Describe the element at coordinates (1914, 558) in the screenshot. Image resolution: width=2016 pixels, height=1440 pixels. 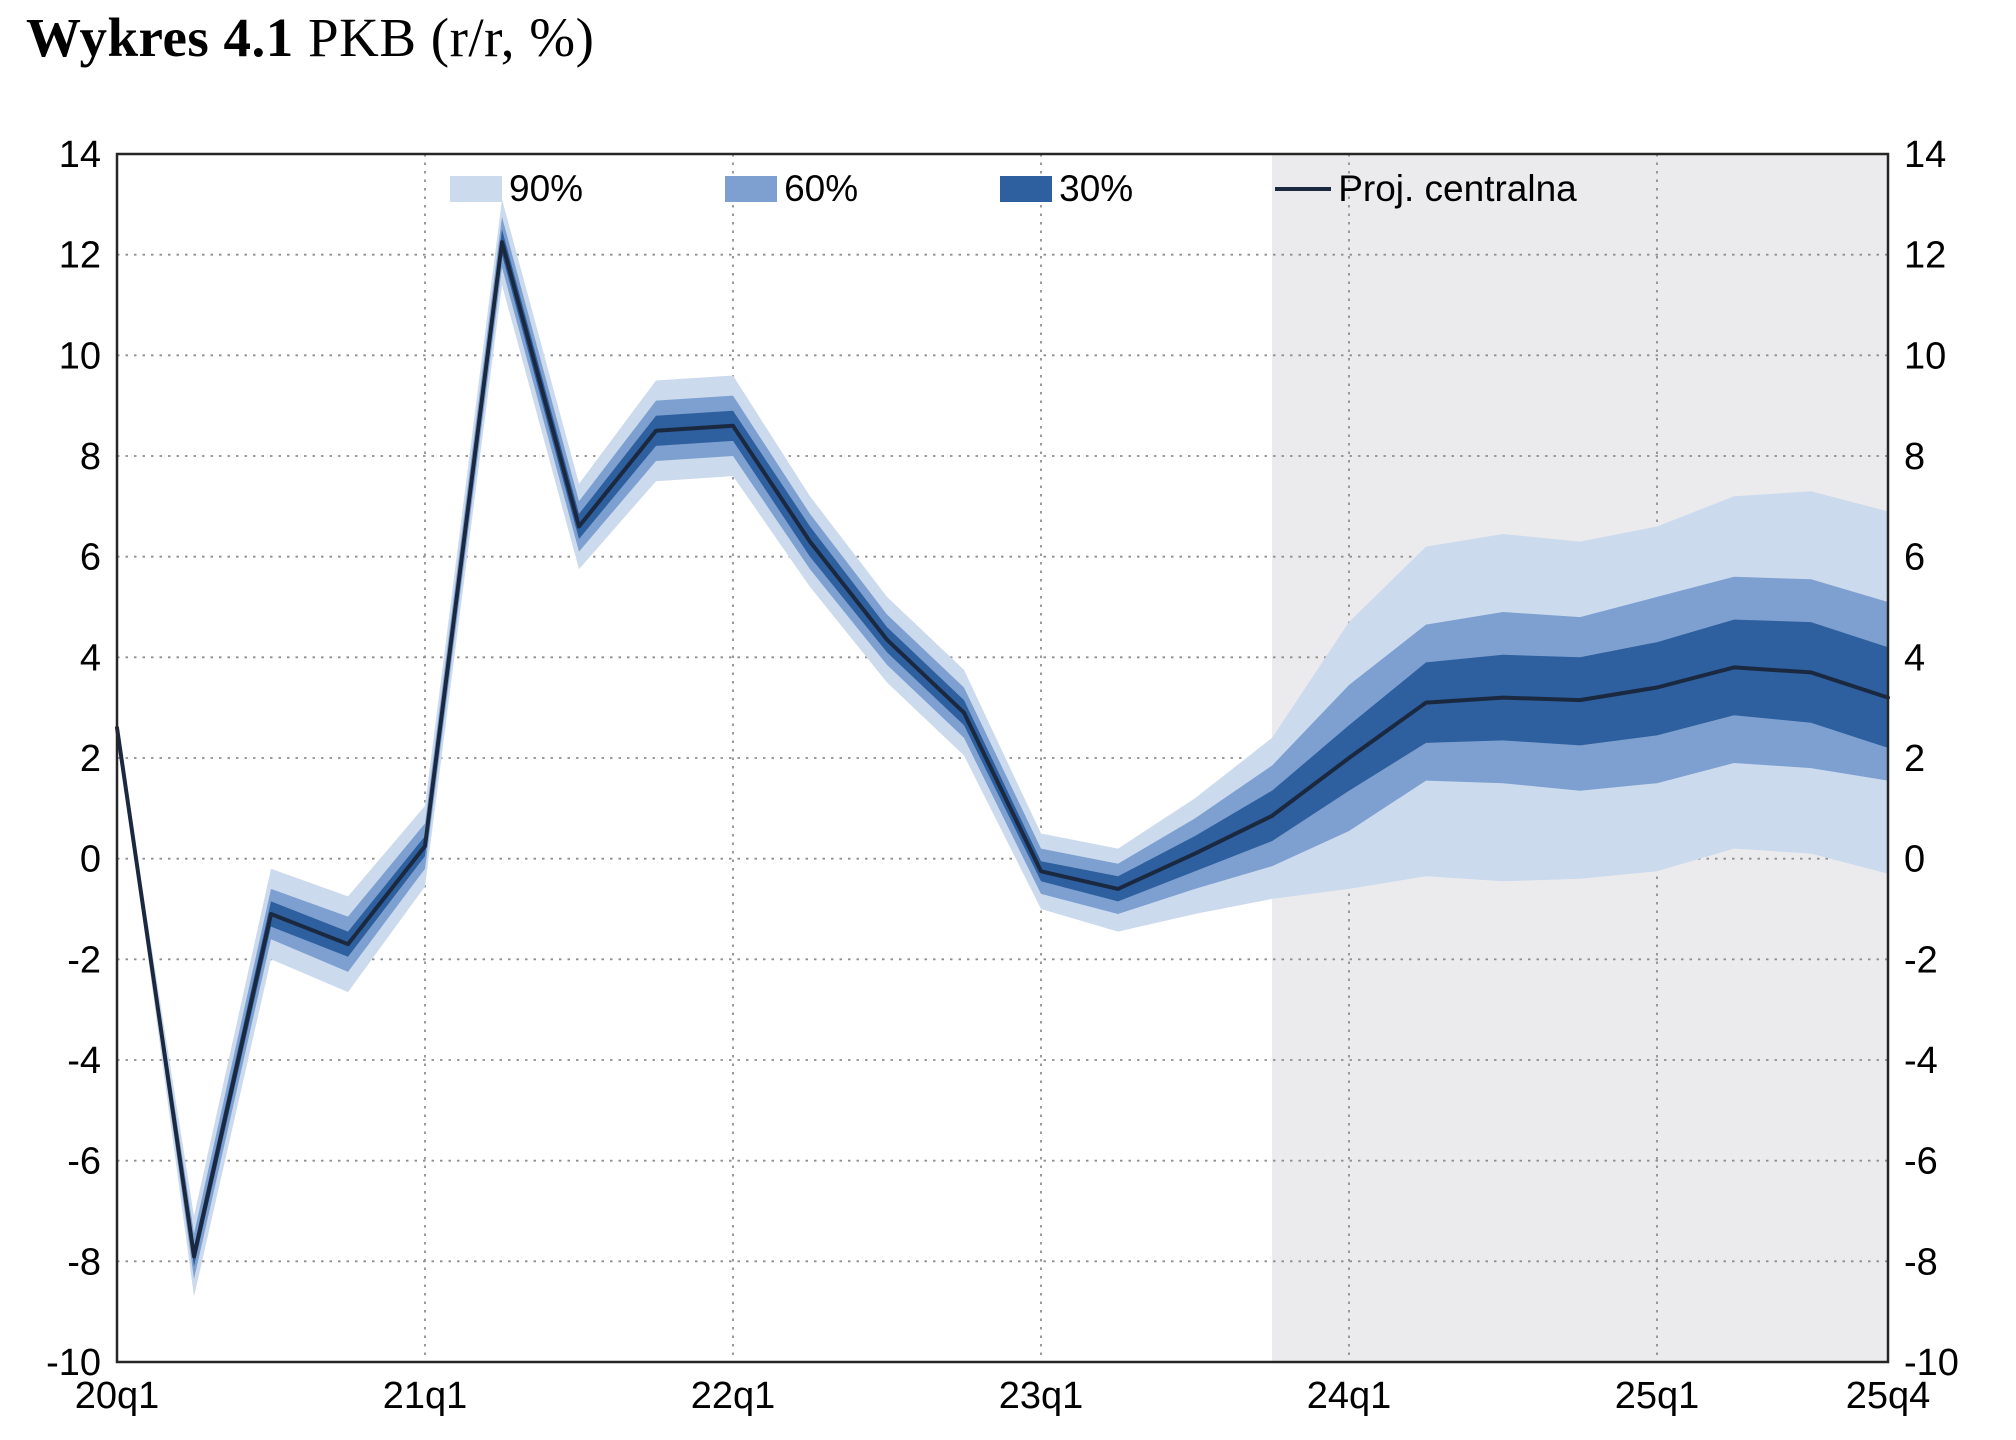
I see `y-tick-label-right: 6` at that location.